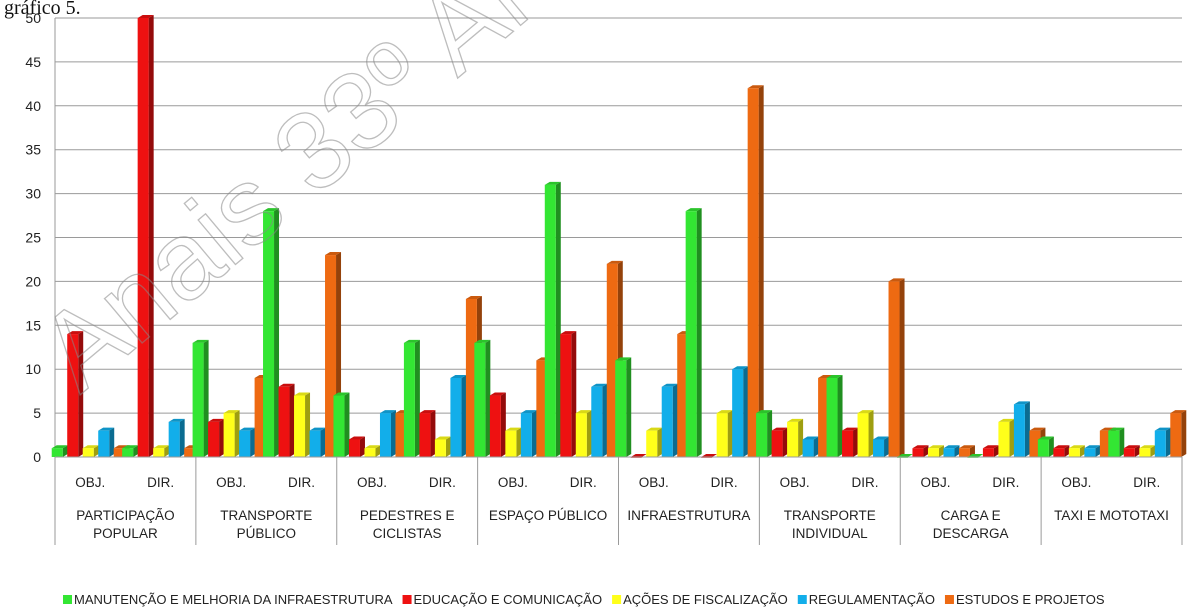  What do you see at coordinates (688, 515) in the screenshot?
I see `x-group-label: INFRAESTRUTURA` at bounding box center [688, 515].